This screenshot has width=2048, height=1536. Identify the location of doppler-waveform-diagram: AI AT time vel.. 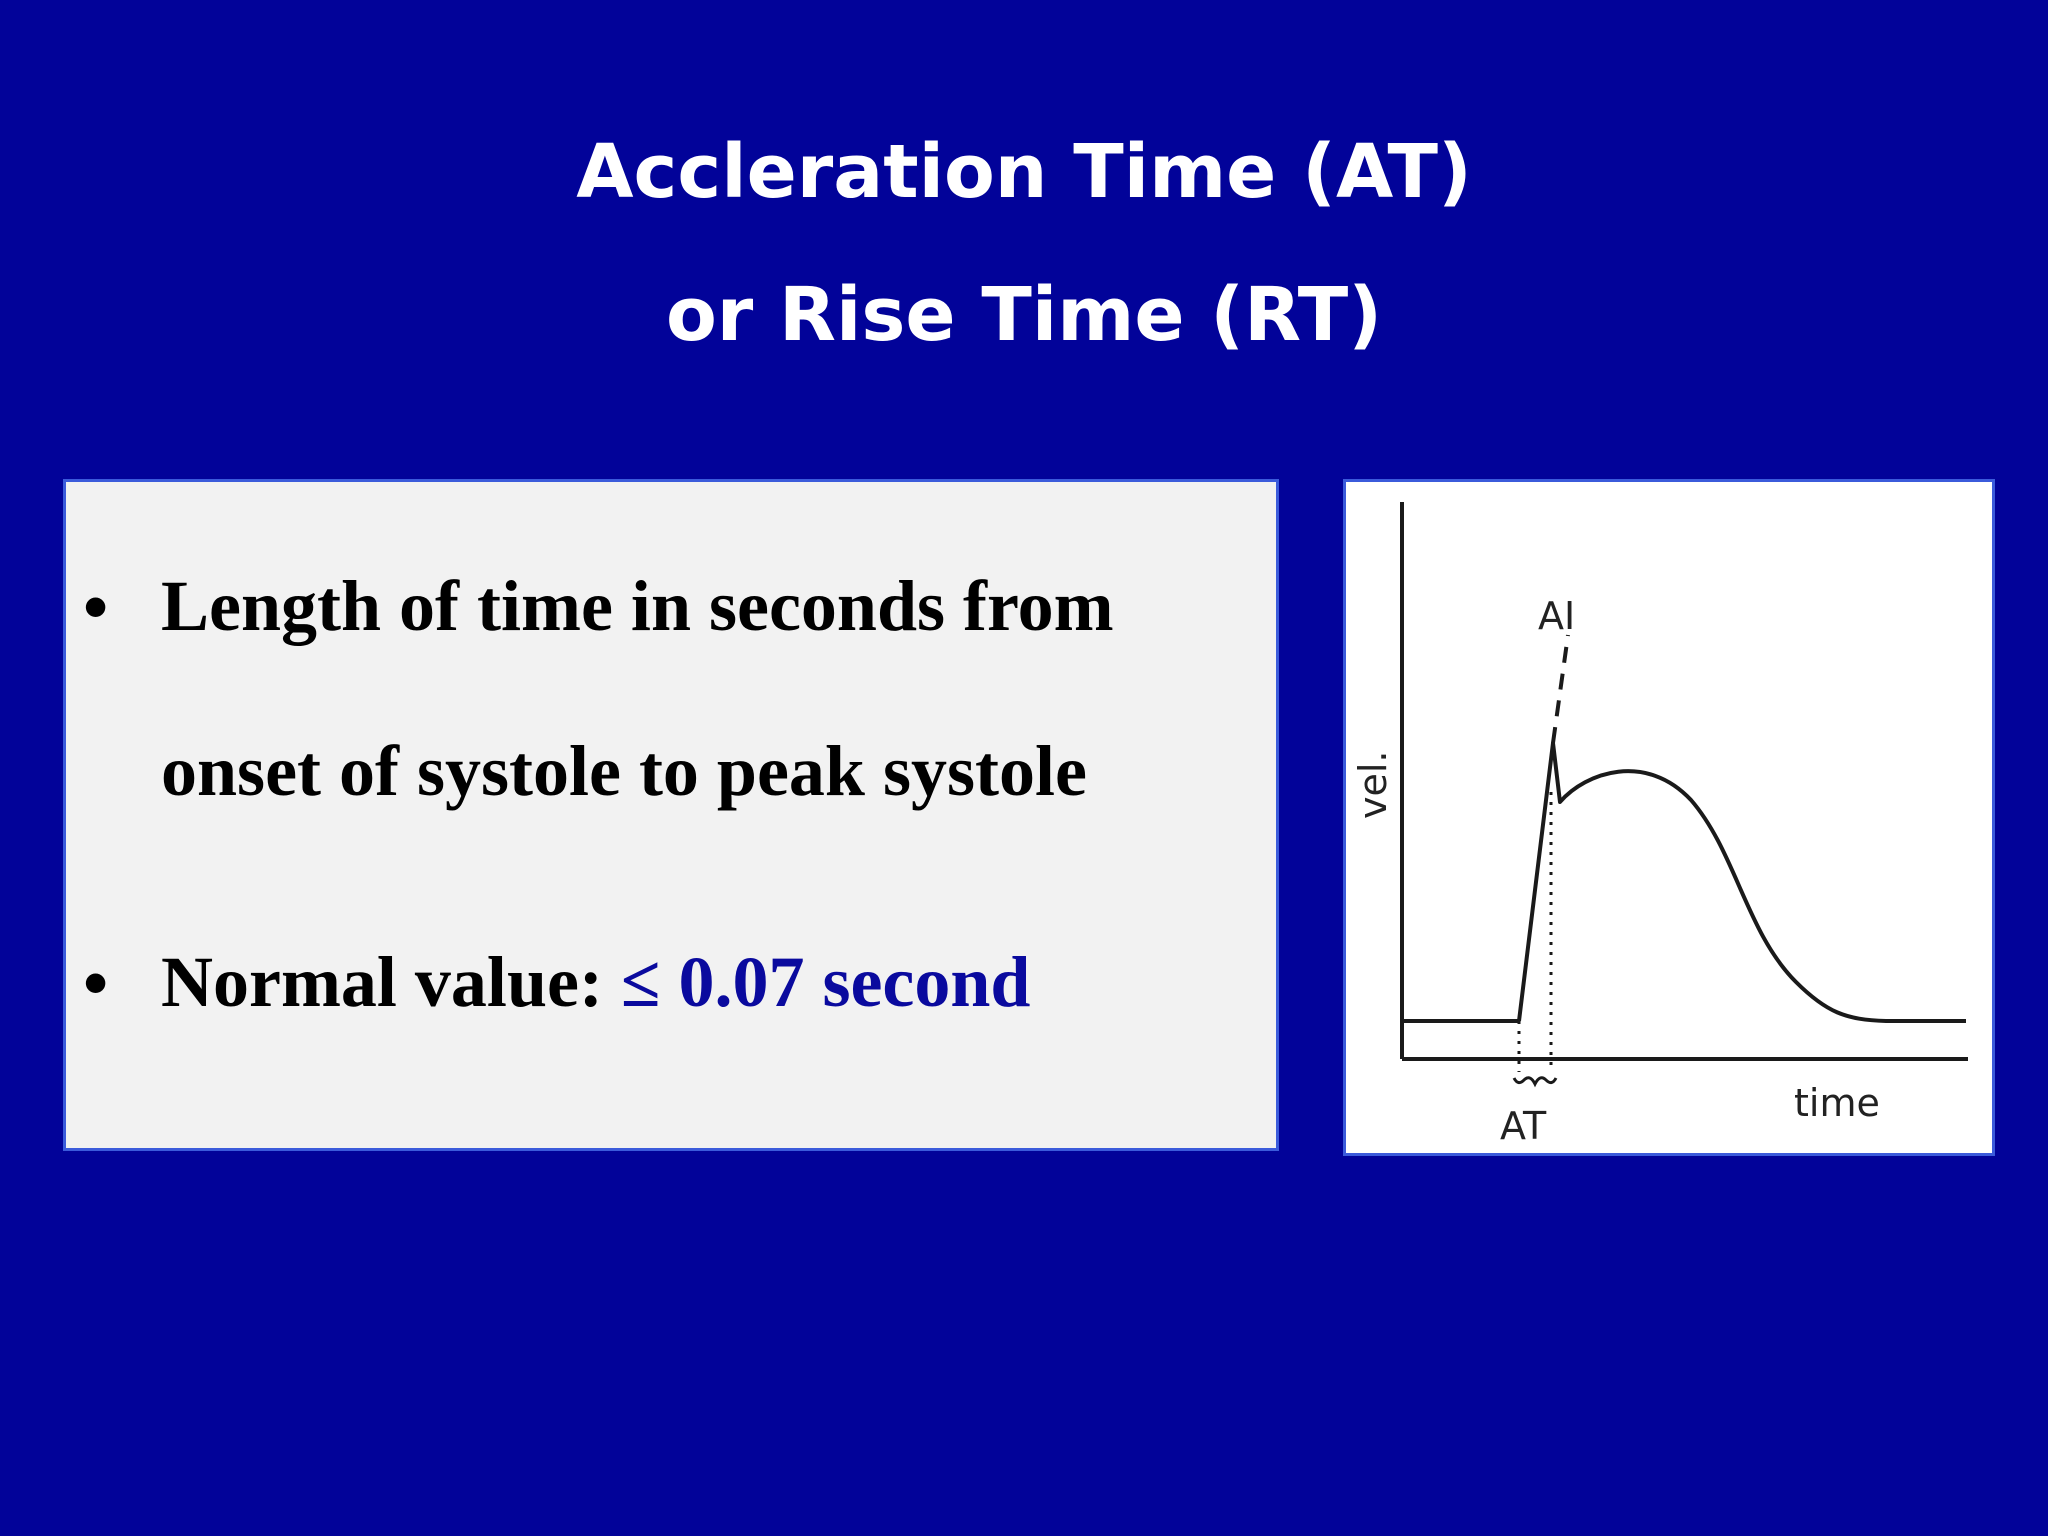
(1659, 825).